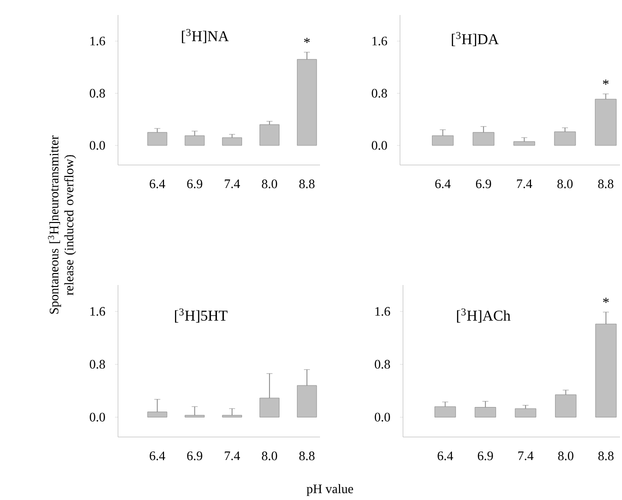 The height and width of the screenshot is (500, 622). Describe the element at coordinates (201, 315) in the screenshot. I see `text: [$^{3}$H]5HT` at that location.